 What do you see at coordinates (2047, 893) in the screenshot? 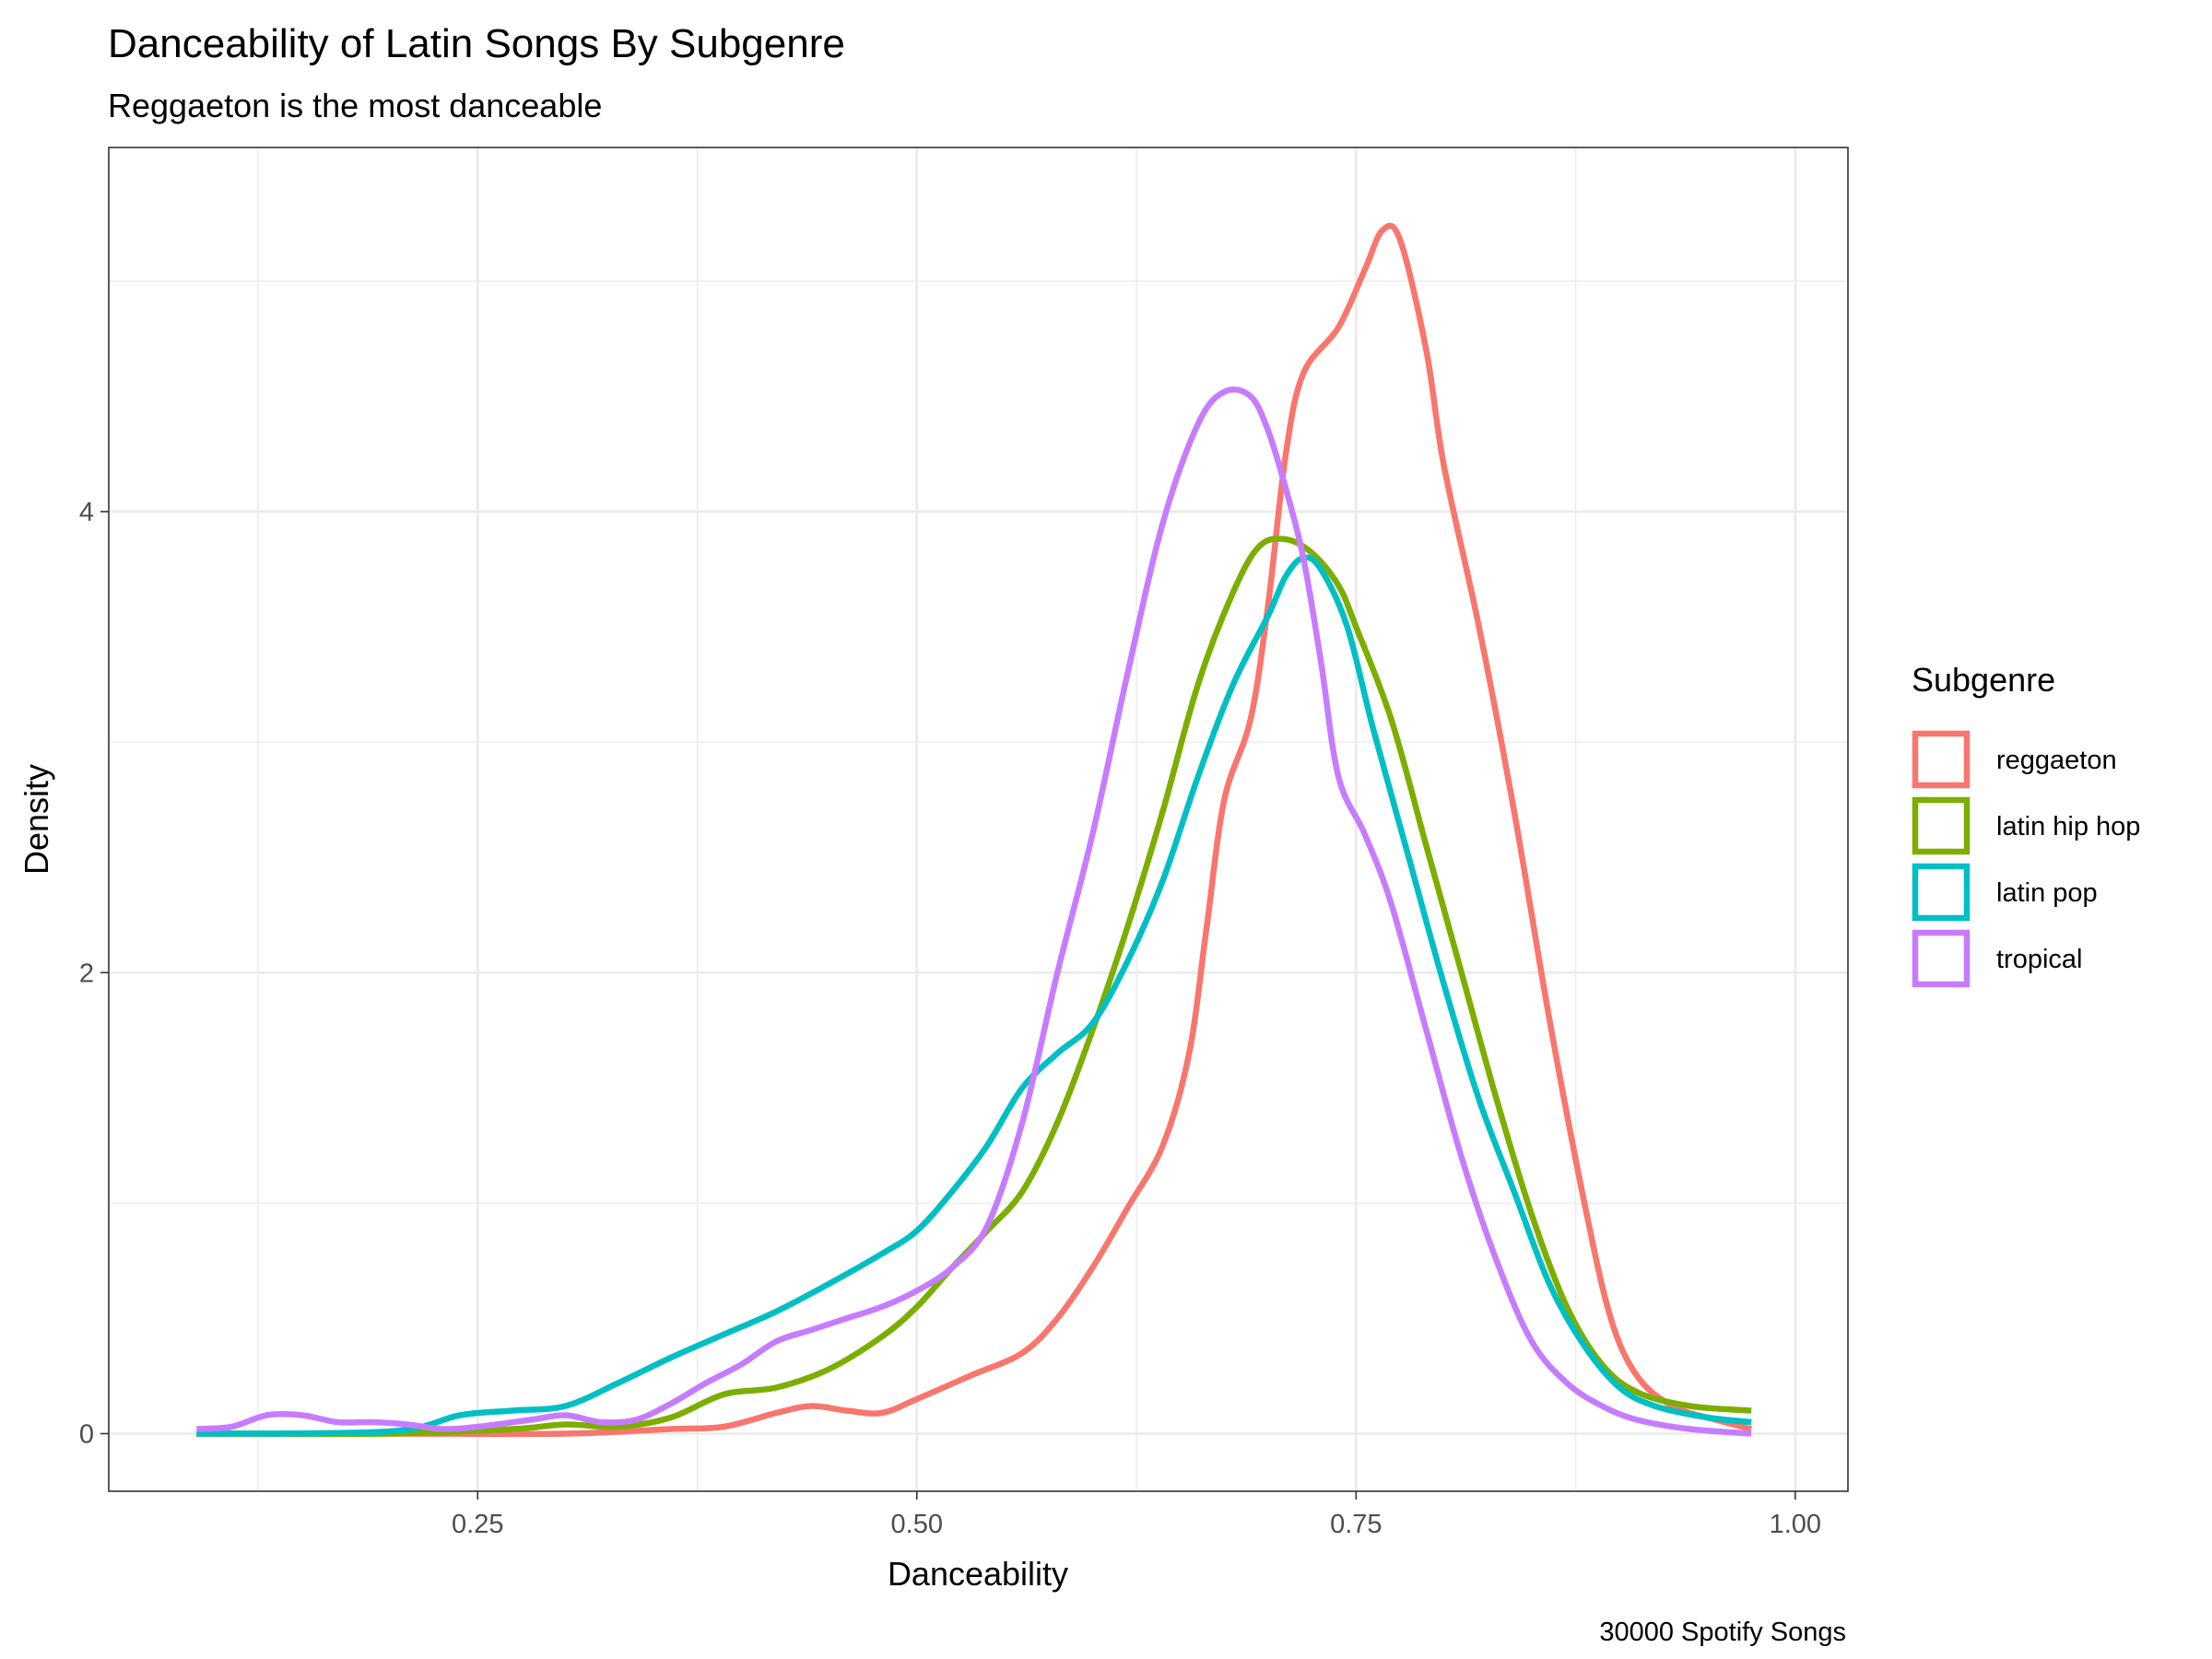
I see `legend-label-latin-pop: latin pop` at bounding box center [2047, 893].